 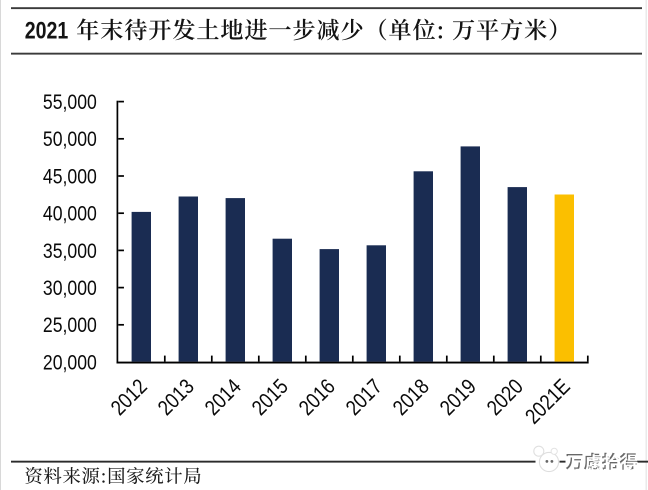 What do you see at coordinates (364, 397) in the screenshot?
I see `svg-text: 2017` at bounding box center [364, 397].